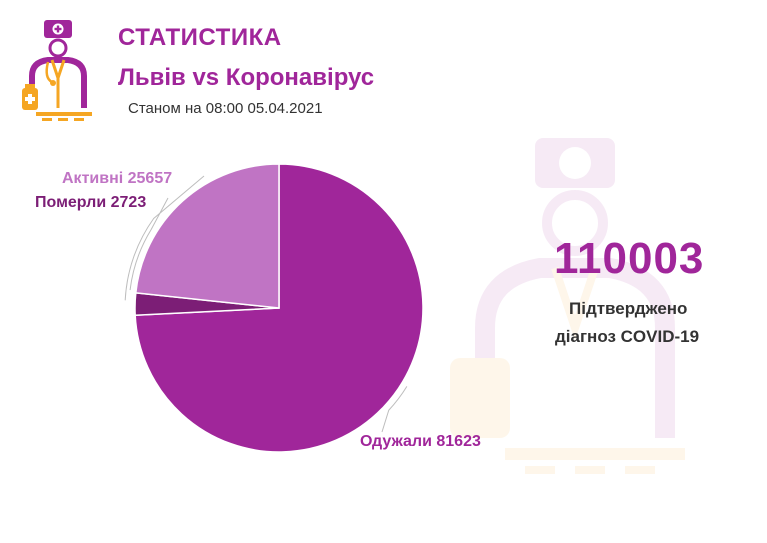  What do you see at coordinates (149, 244) in the screenshot?
I see `leader-line-deaths` at bounding box center [149, 244].